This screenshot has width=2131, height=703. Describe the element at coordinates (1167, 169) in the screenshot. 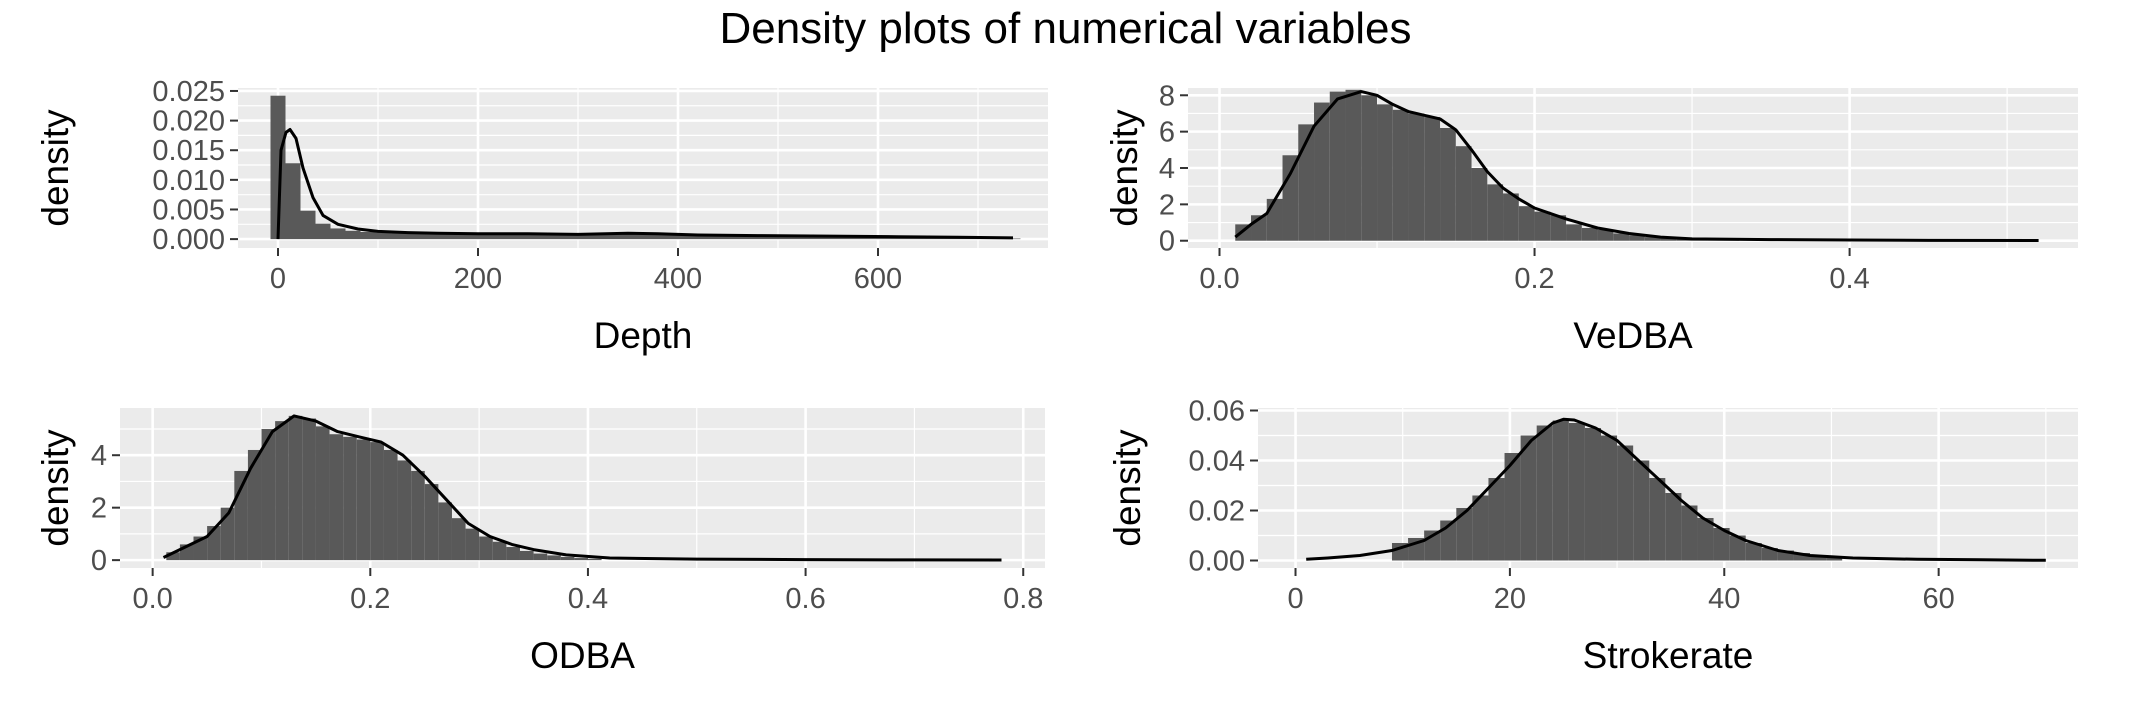

I see `y-tick-label: 4` at that location.